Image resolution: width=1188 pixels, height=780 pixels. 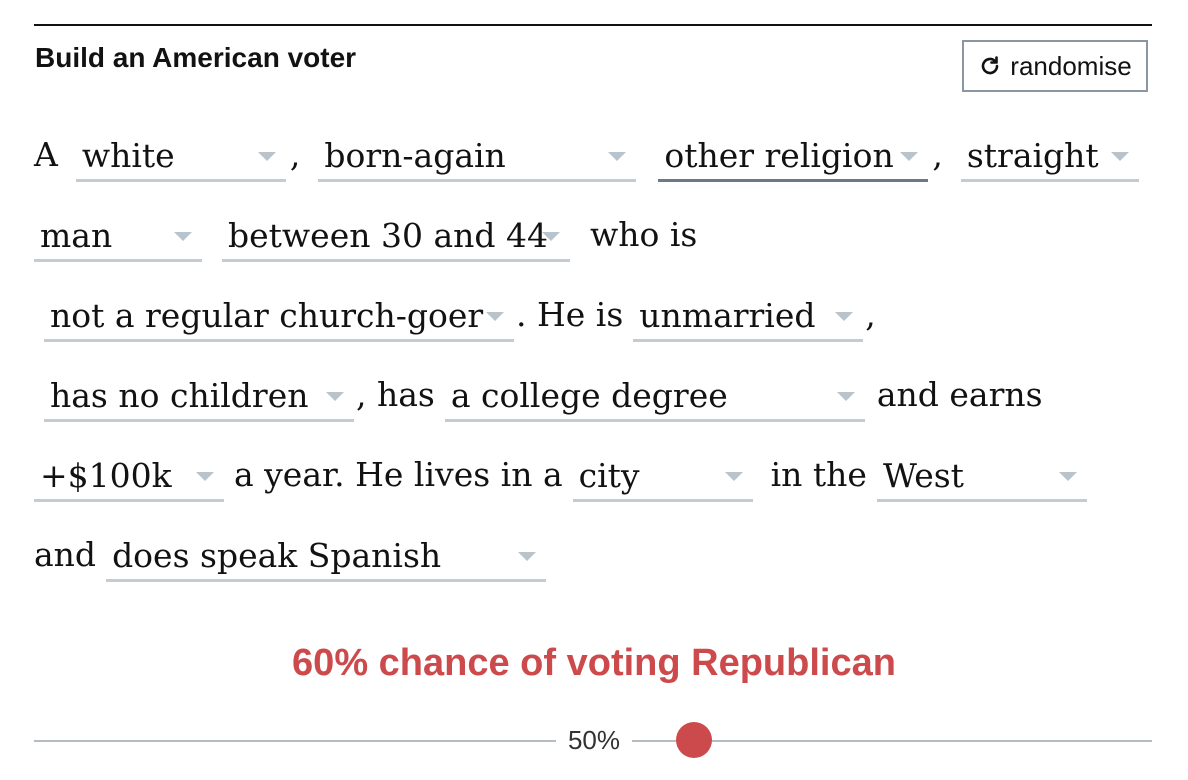 What do you see at coordinates (818, 474) in the screenshot?
I see `sentence-text: in the` at bounding box center [818, 474].